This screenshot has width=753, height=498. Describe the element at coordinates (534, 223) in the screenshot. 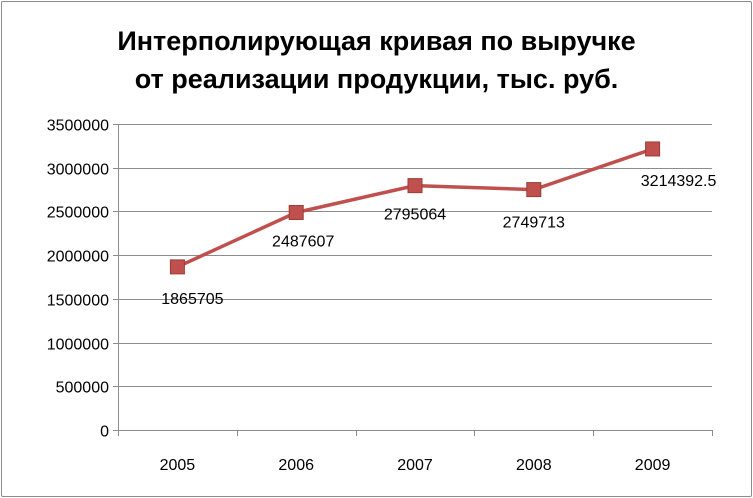

I see `data-label: 2749713` at that location.